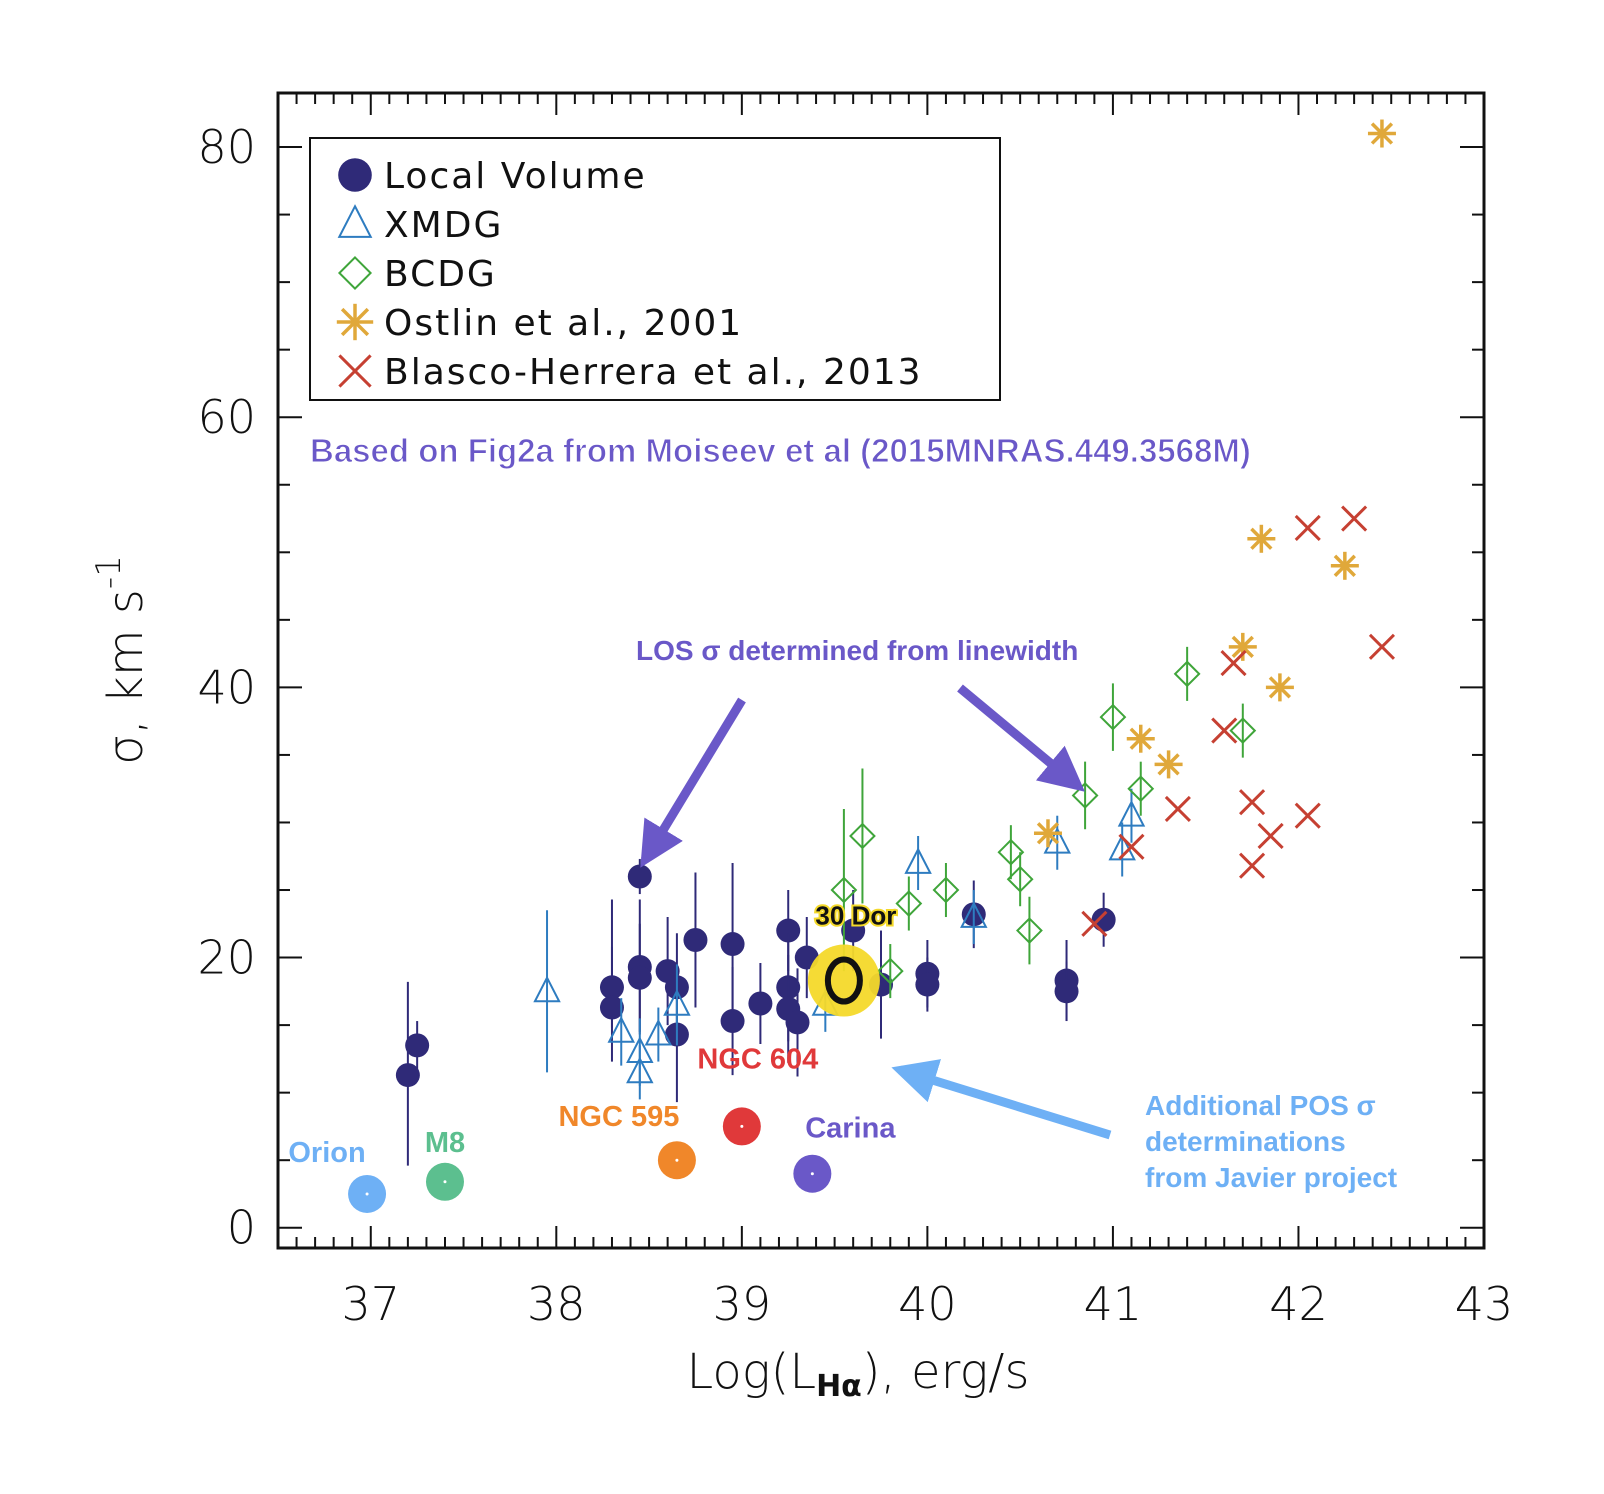 The image size is (1604, 1494). Describe the element at coordinates (563, 323) in the screenshot. I see `legend-label: Ostlin et al., 2001` at that location.